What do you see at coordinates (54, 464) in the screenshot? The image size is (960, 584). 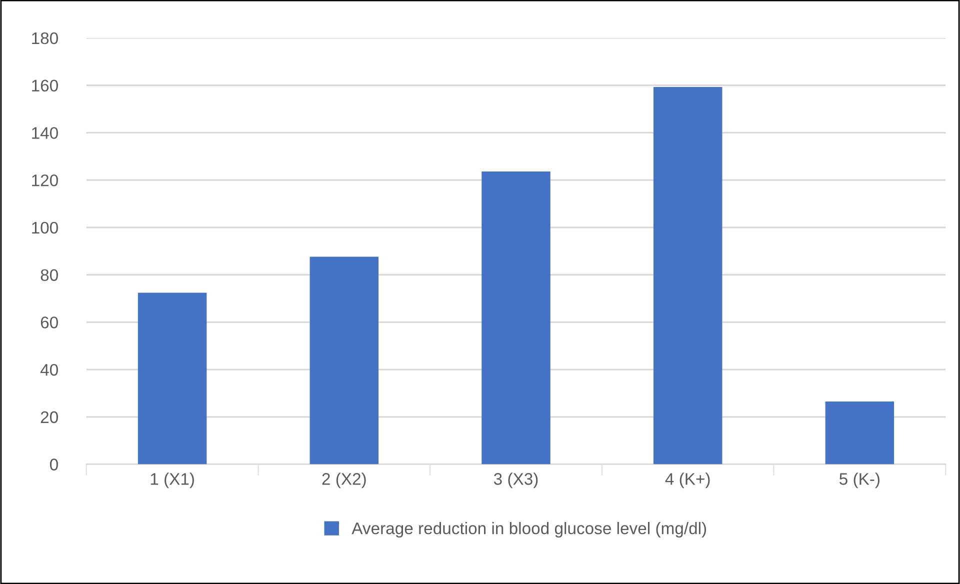 I see `y-tick-label: 0` at bounding box center [54, 464].